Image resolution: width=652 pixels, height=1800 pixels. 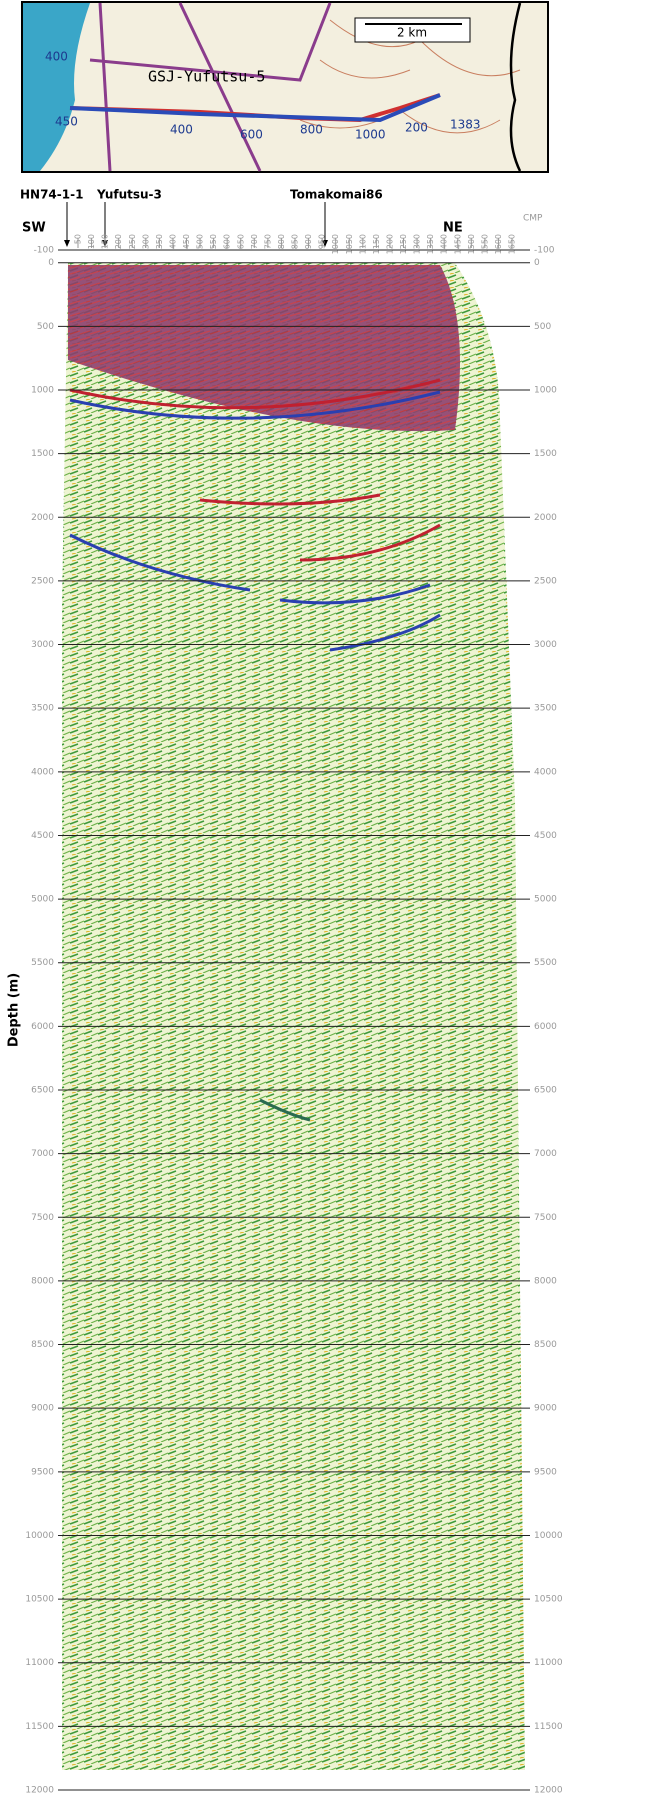 I want to click on depth-tick-label-right: 7000, so click(x=545, y=1154).